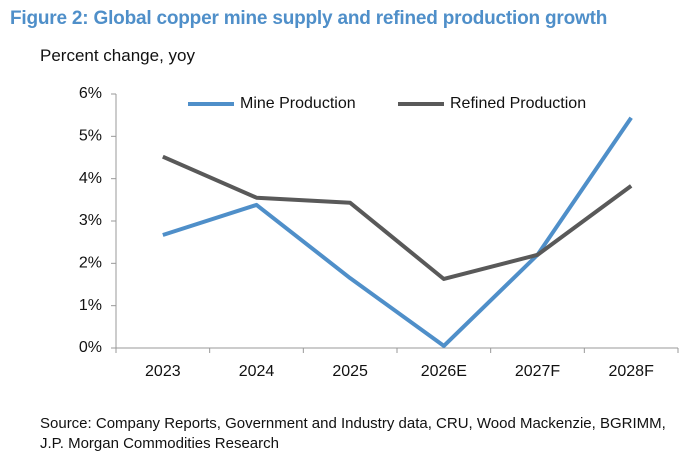  Describe the element at coordinates (257, 371) in the screenshot. I see `x-tick-label: 2024` at that location.